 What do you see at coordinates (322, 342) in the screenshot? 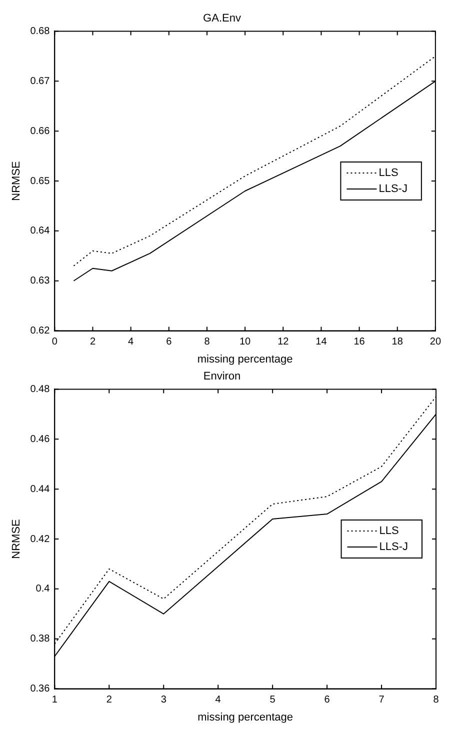
I see `x-tick-label: 14` at bounding box center [322, 342].